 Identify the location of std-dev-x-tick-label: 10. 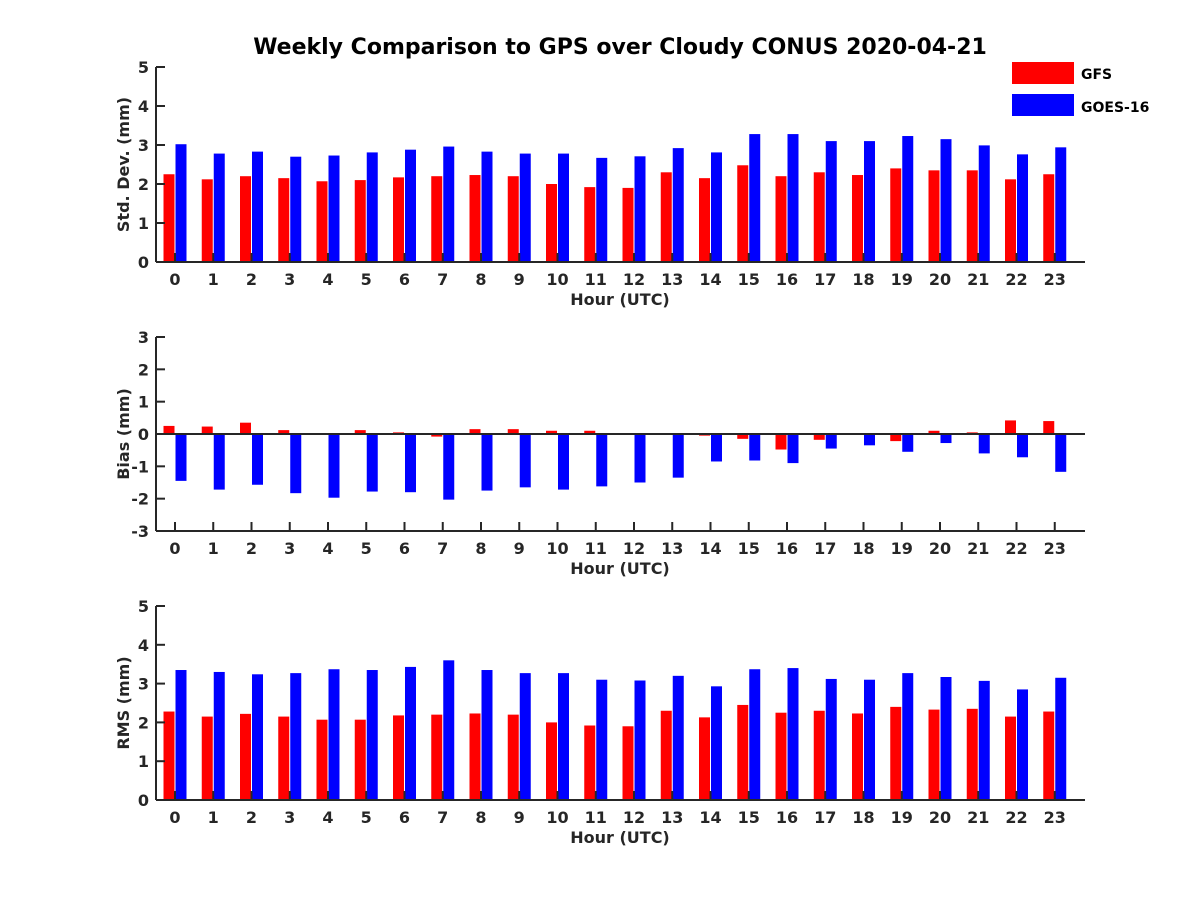
(557, 279).